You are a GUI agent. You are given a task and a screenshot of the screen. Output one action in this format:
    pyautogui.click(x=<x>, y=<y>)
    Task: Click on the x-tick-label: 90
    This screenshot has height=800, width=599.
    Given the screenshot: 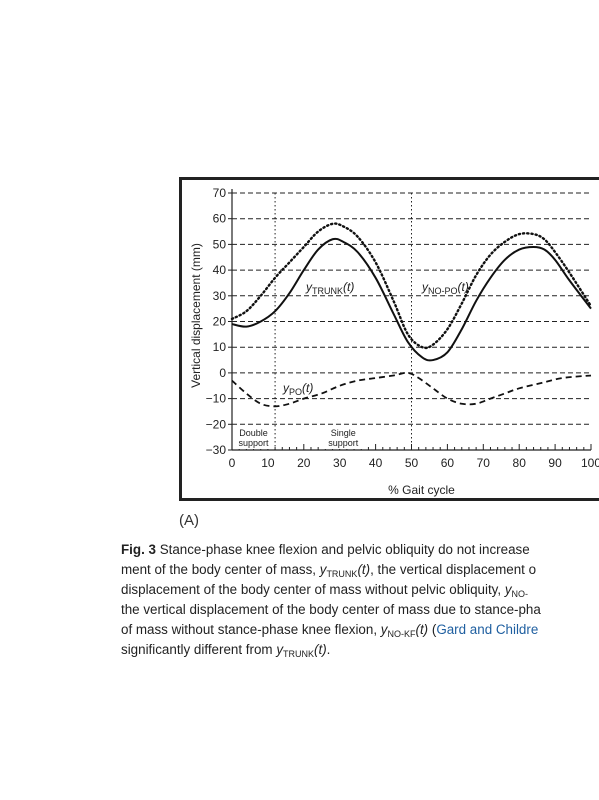 What is the action you would take?
    pyautogui.click(x=555, y=463)
    